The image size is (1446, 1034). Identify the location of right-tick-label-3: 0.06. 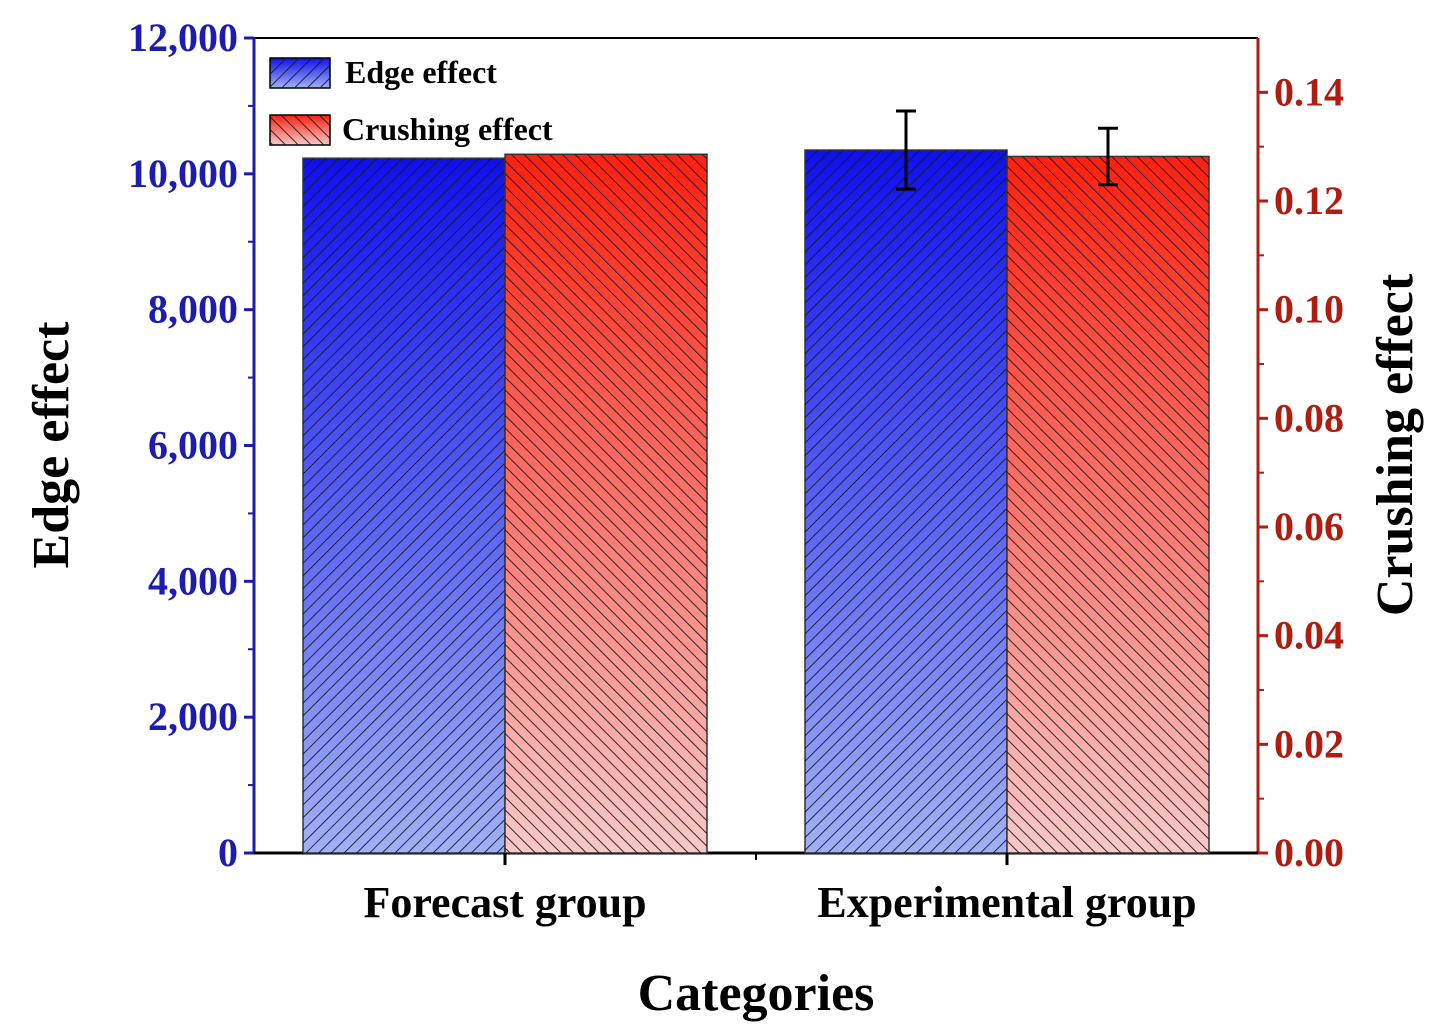
(1309, 526).